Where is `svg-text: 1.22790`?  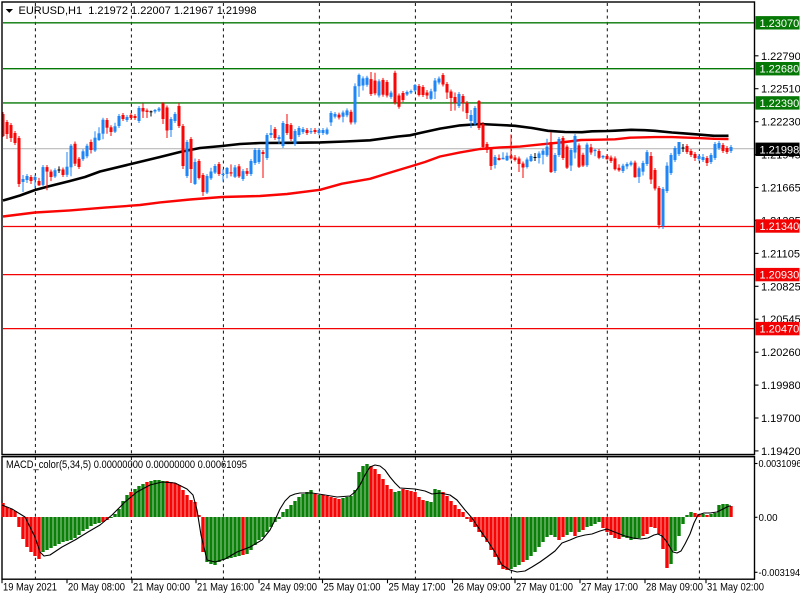 svg-text: 1.22790 is located at coordinates (780, 57).